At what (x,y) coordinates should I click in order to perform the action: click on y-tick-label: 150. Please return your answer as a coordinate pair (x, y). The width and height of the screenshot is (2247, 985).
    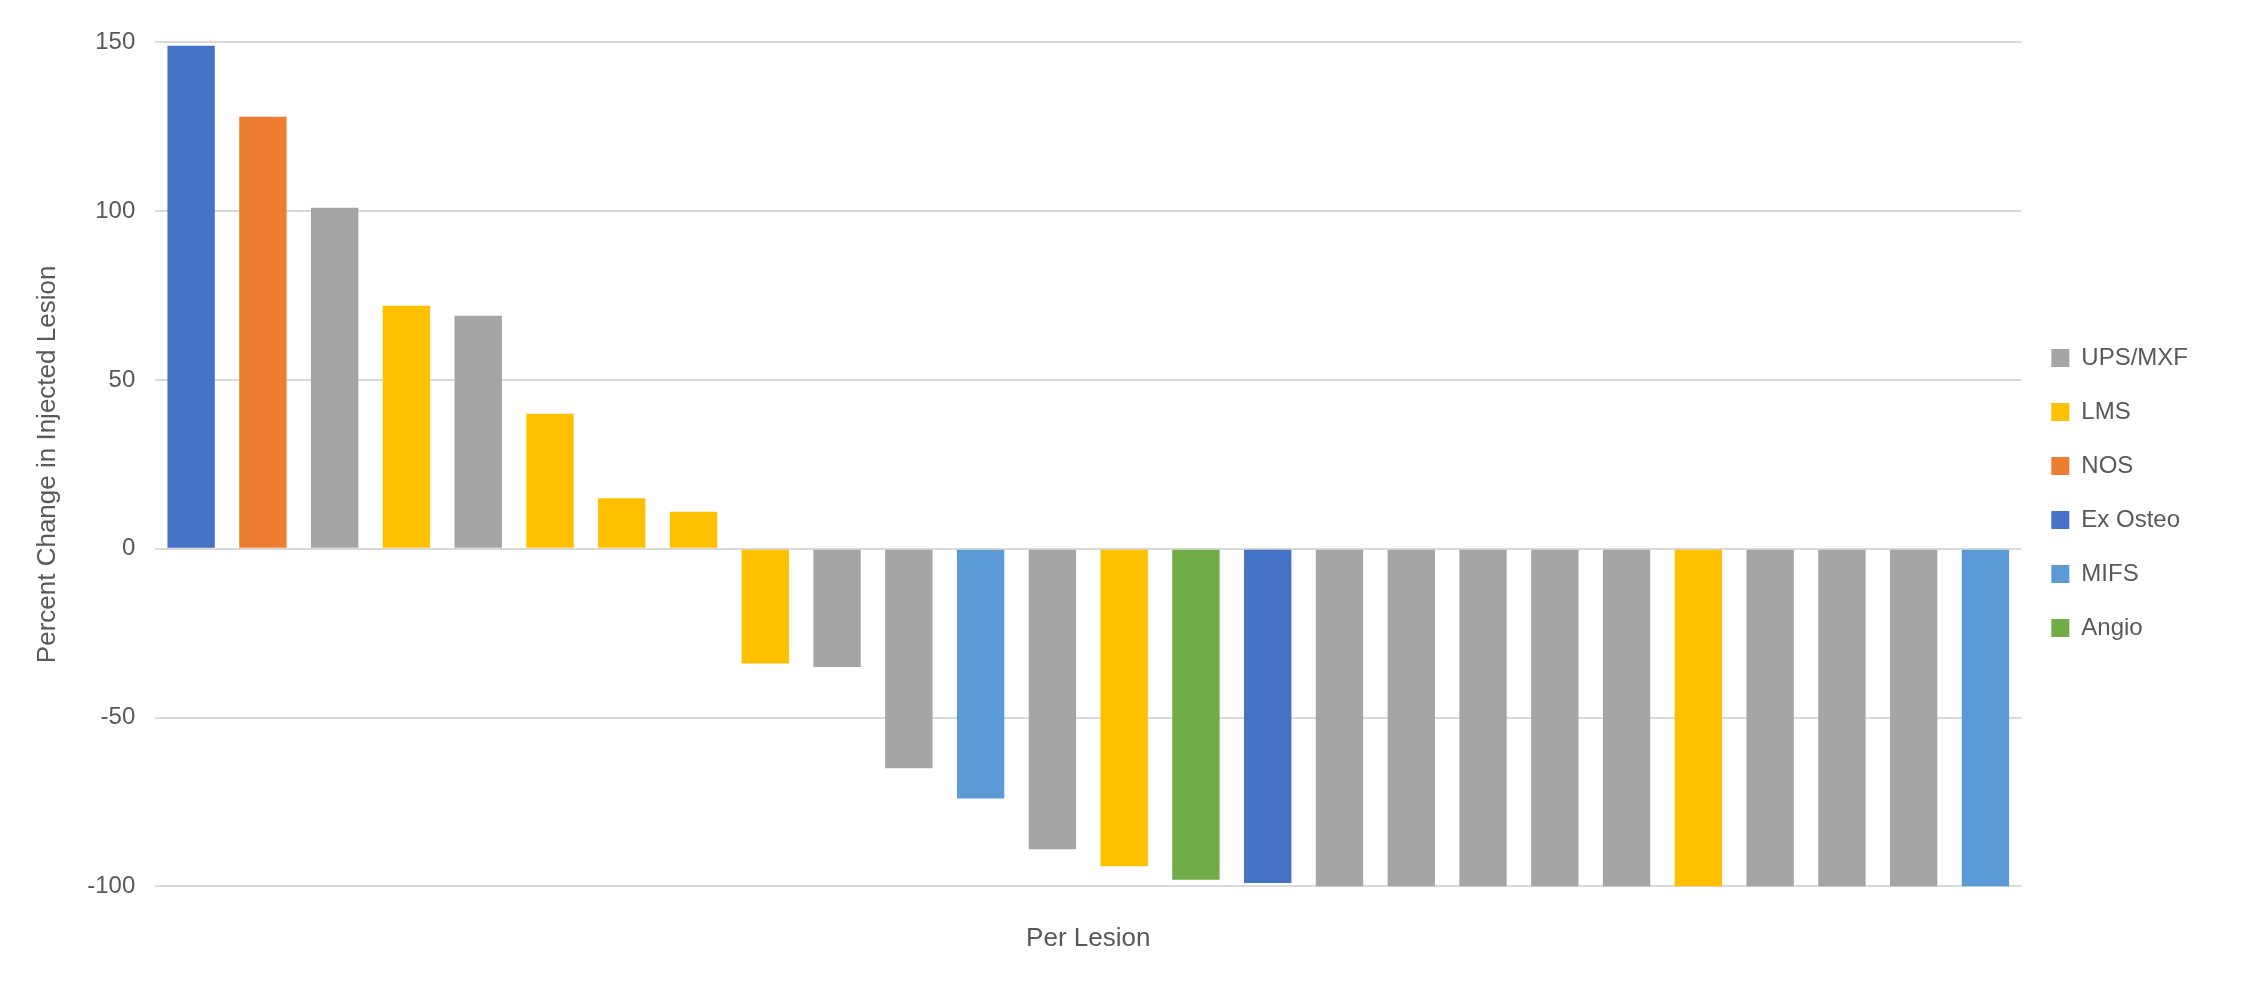
    Looking at the image, I should click on (115, 41).